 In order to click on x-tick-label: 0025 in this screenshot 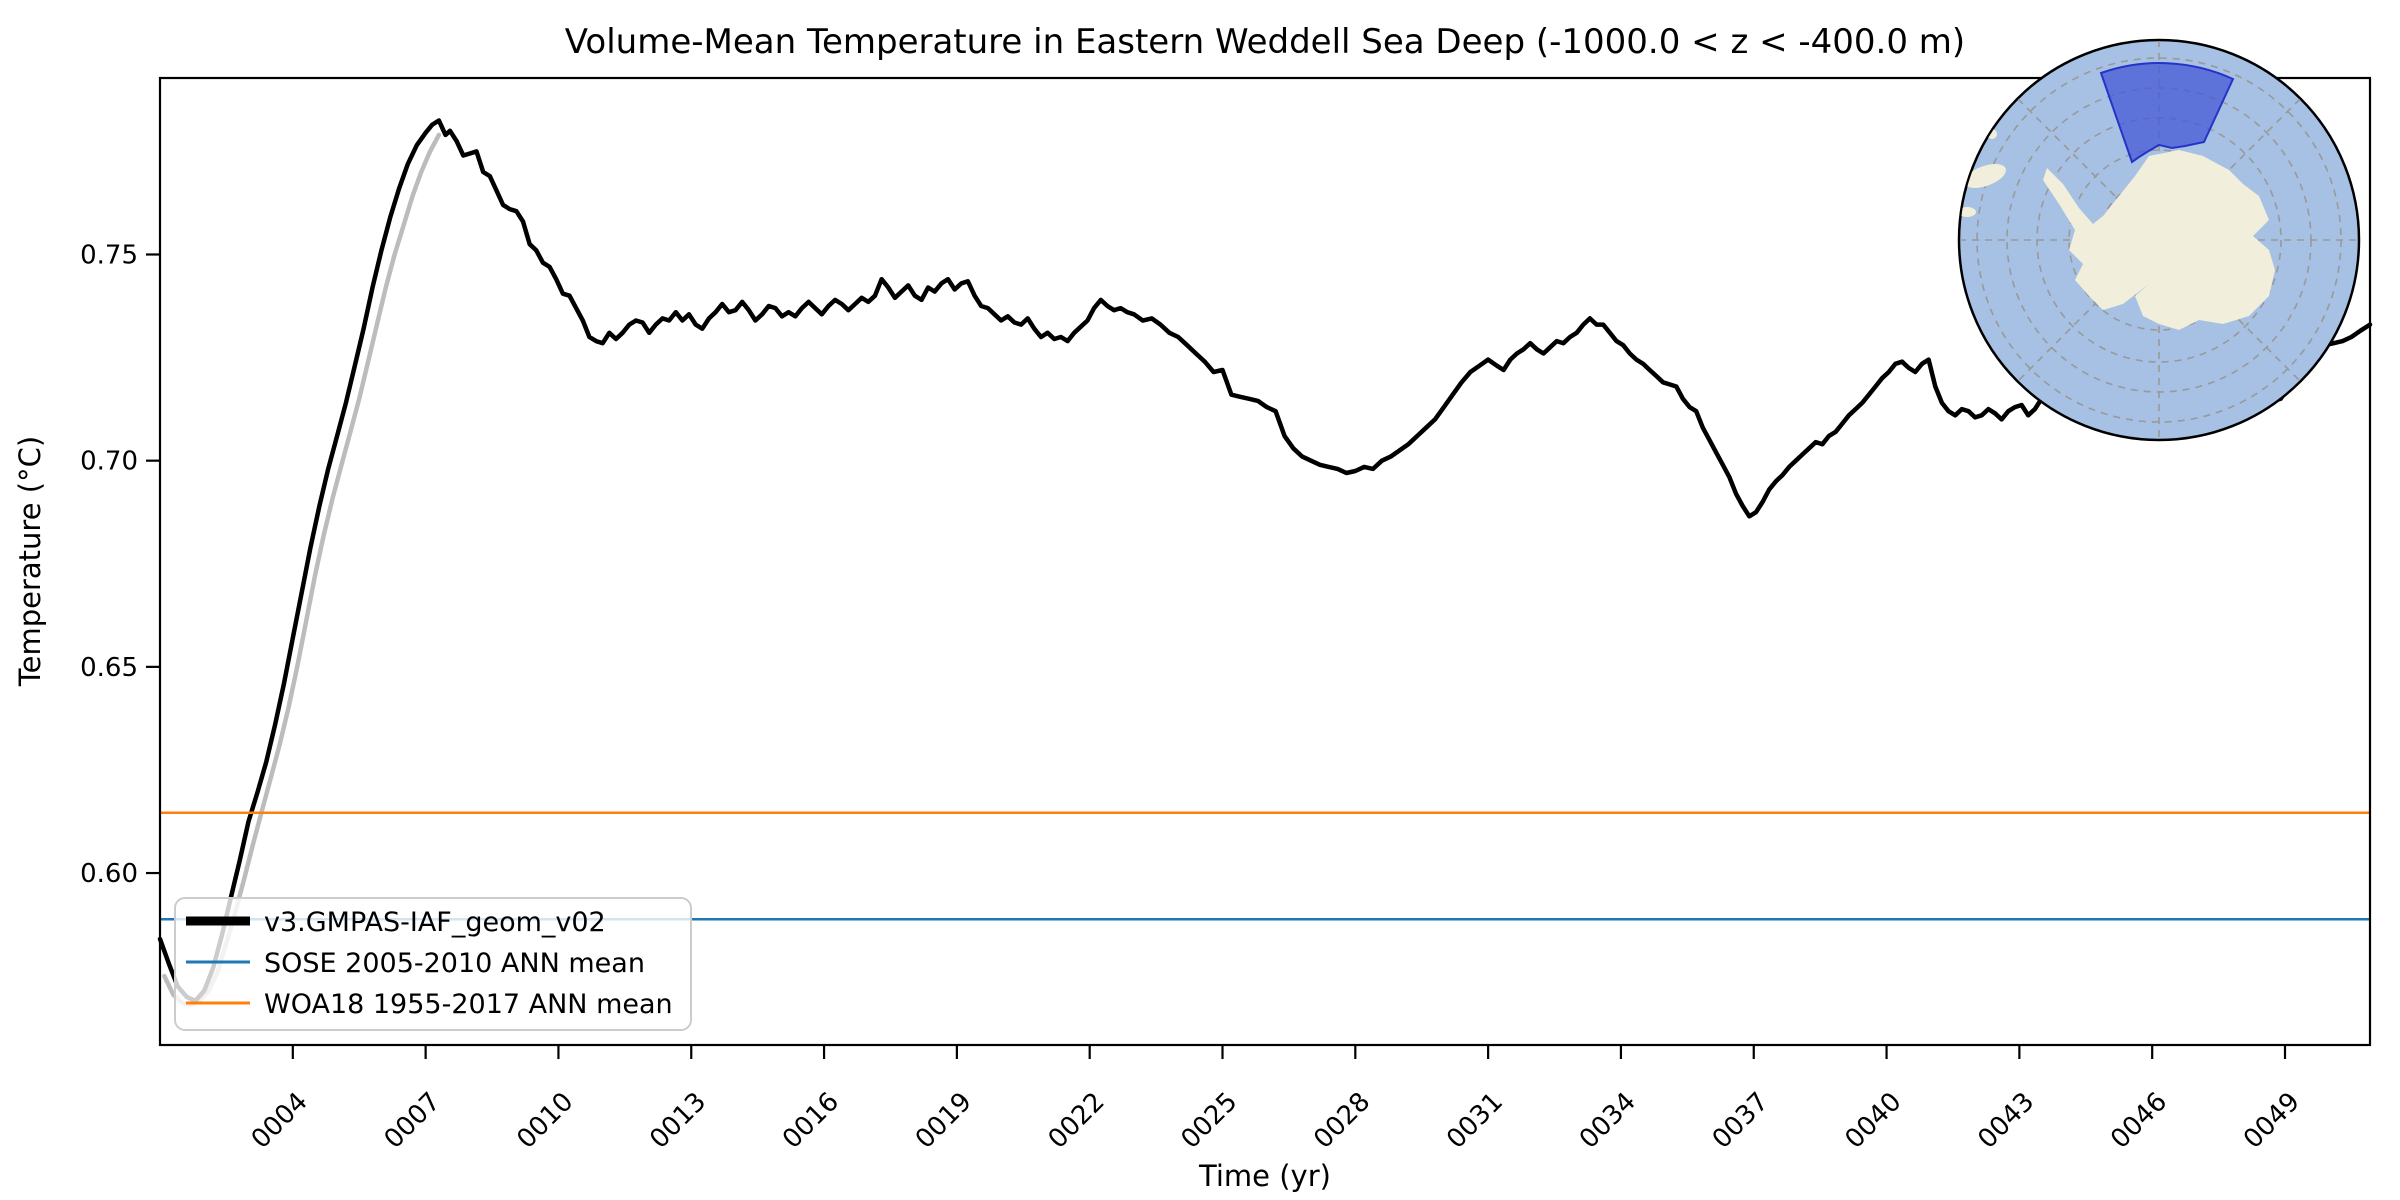, I will do `click(1209, 1121)`.